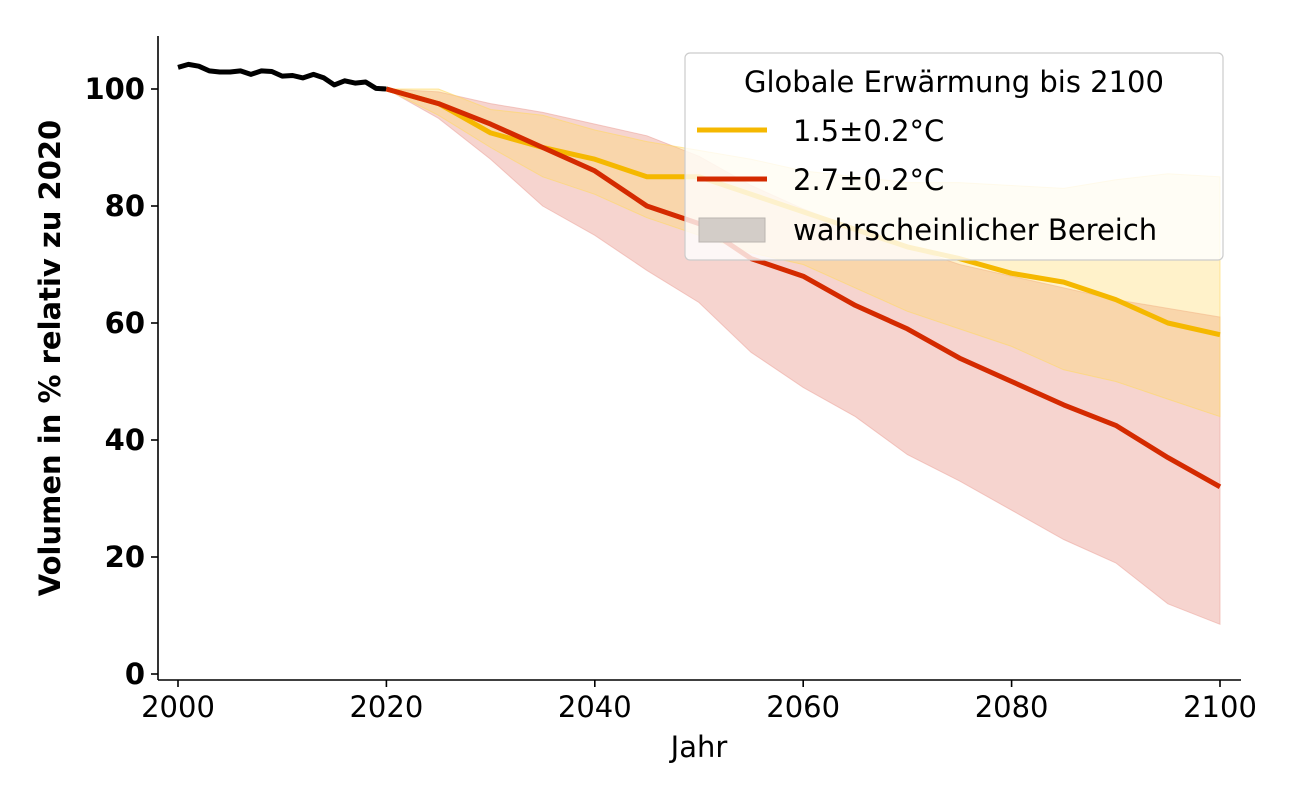  Describe the element at coordinates (595, 707) in the screenshot. I see `x-tick-label: 2040` at that location.